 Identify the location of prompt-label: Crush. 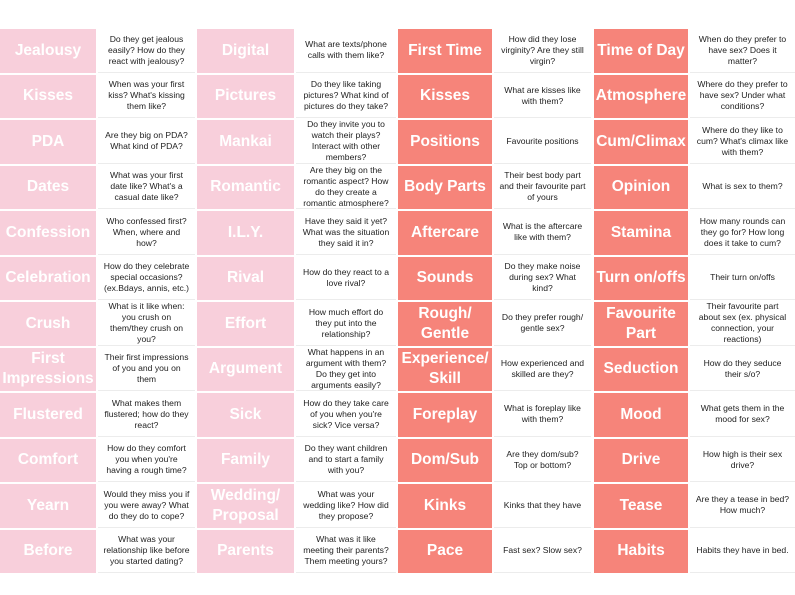
(48, 324).